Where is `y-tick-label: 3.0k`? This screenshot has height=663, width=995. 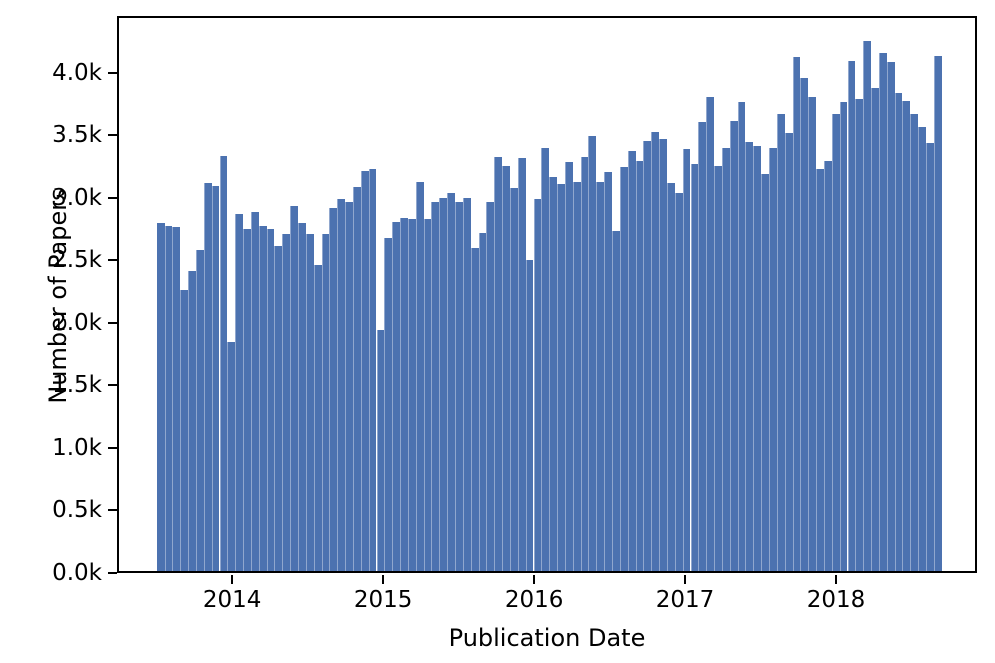 y-tick-label: 3.0k is located at coordinates (77, 197).